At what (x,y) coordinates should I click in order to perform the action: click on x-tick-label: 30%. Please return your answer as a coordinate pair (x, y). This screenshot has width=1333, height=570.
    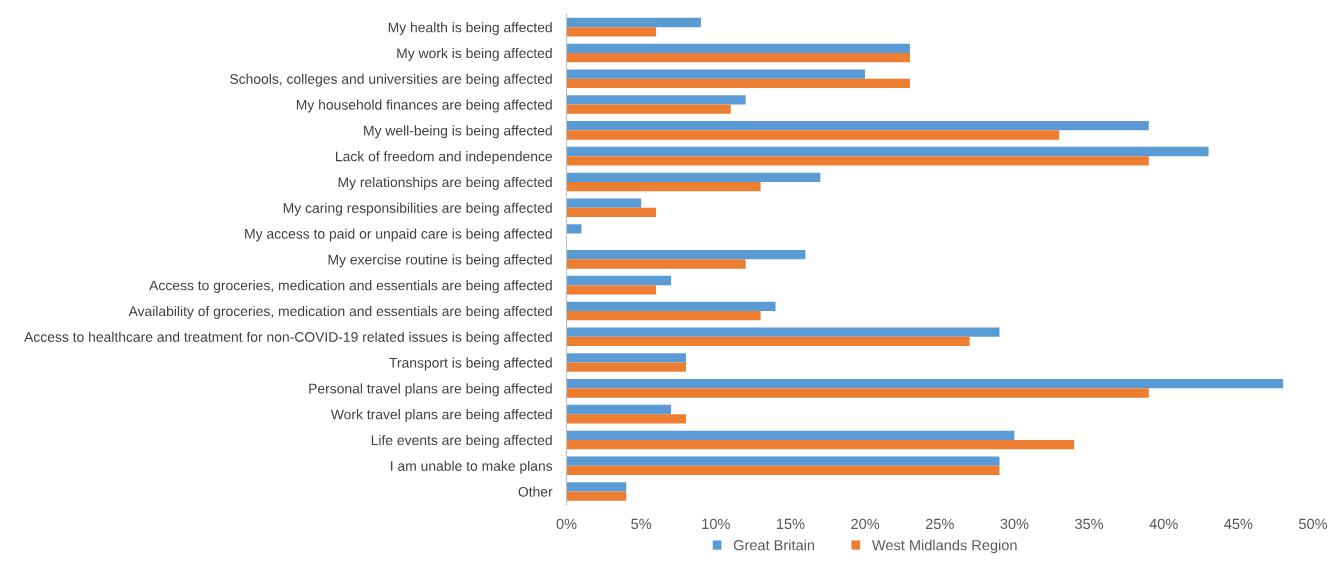
    Looking at the image, I should click on (1014, 524).